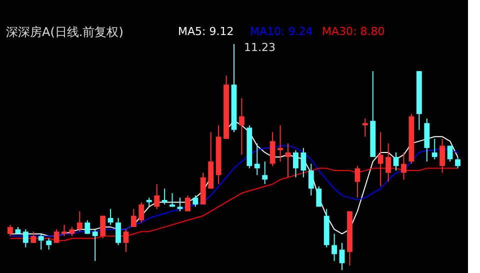  I want to click on text: MA30: 8.80, so click(353, 31).